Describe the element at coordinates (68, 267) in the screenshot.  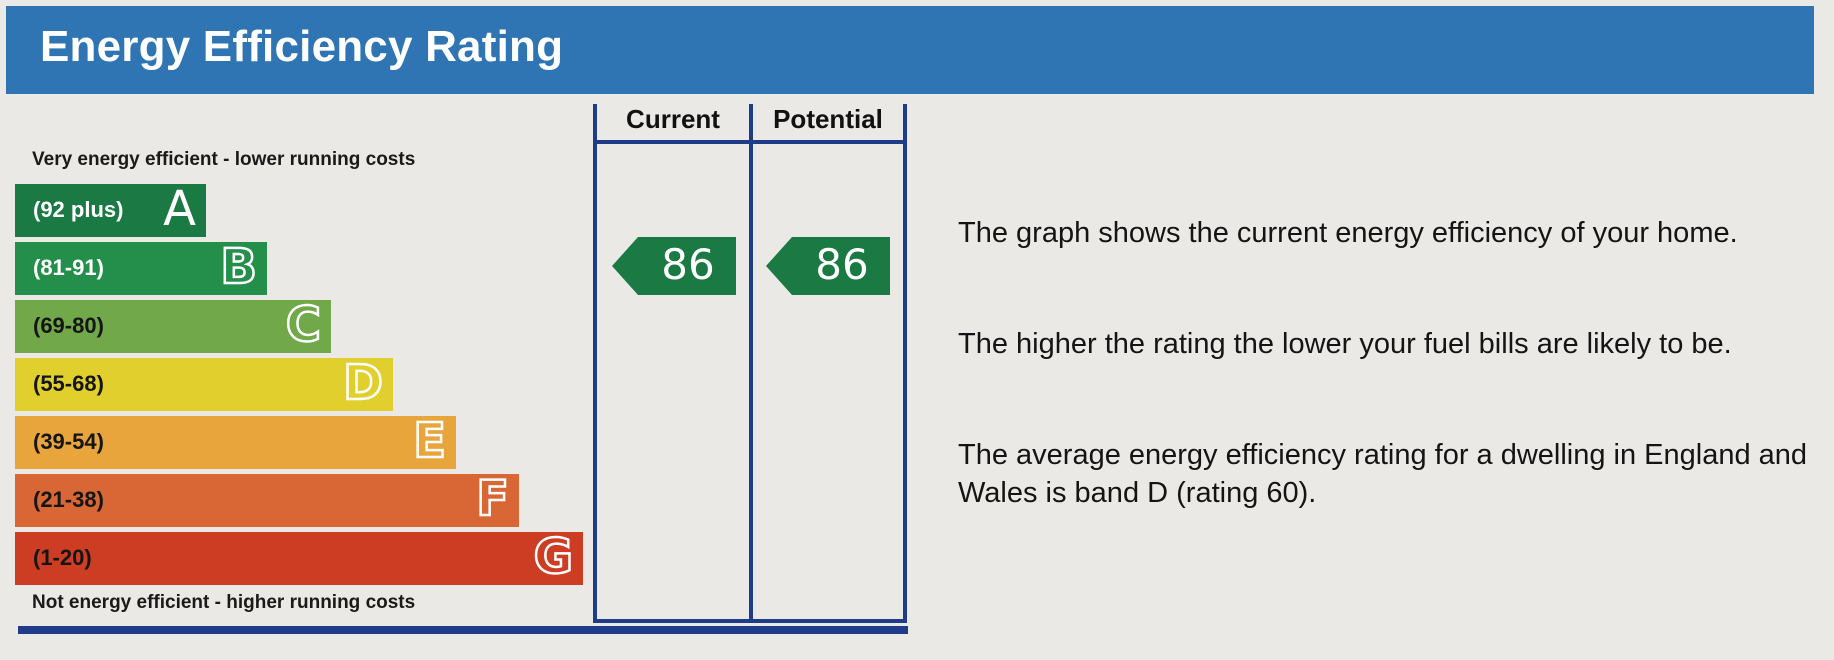
I see `band-range: (81-91)` at that location.